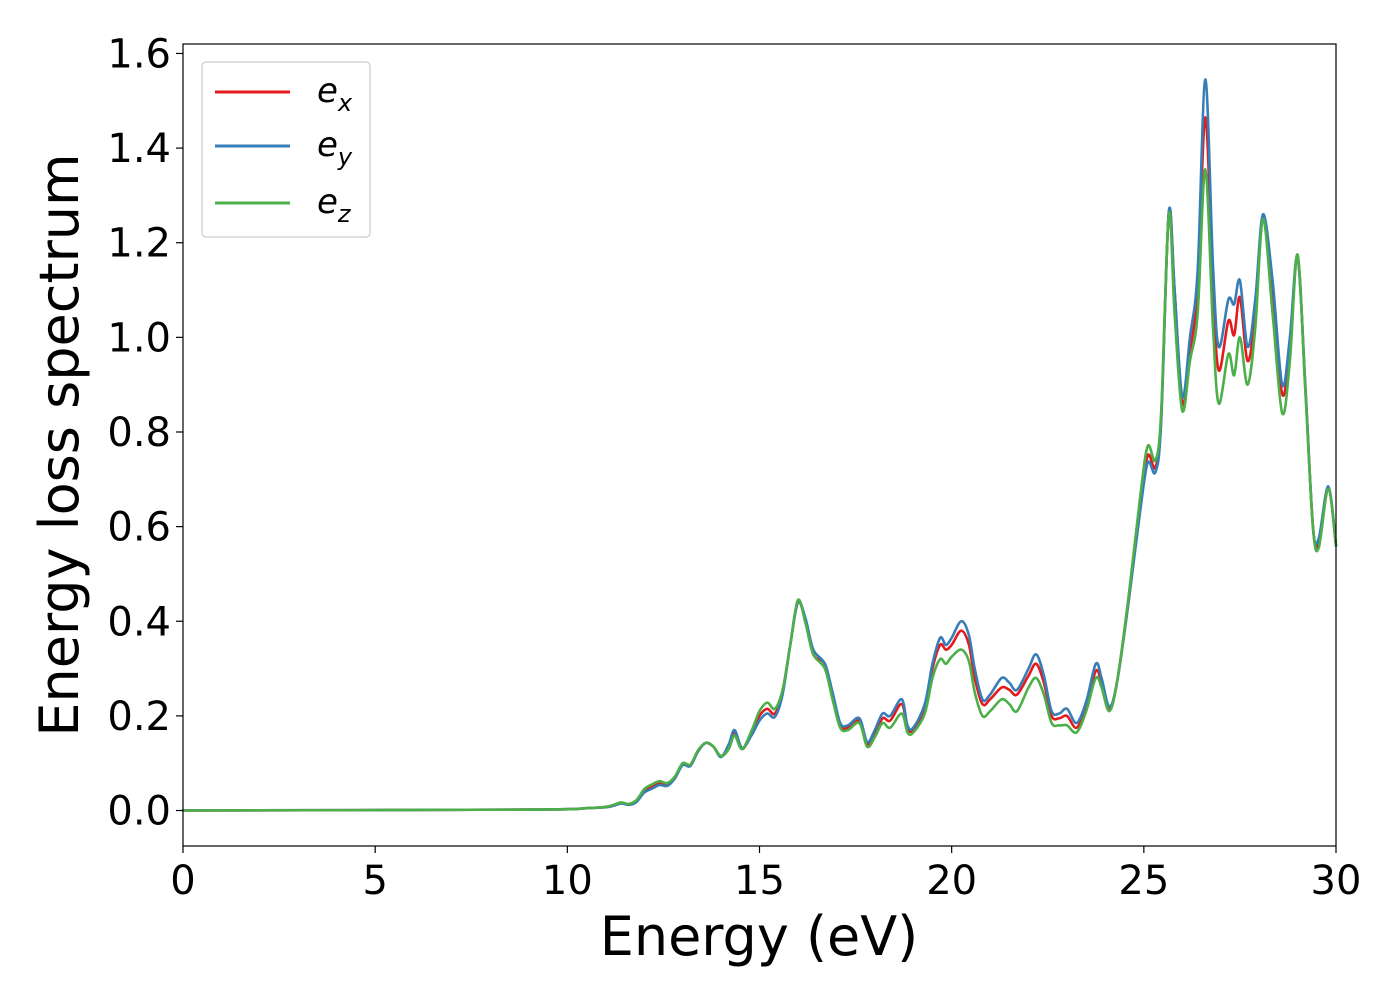 The width and height of the screenshot is (1400, 1000). Describe the element at coordinates (759, 936) in the screenshot. I see `x-axis-title: Energy (eV)` at that location.